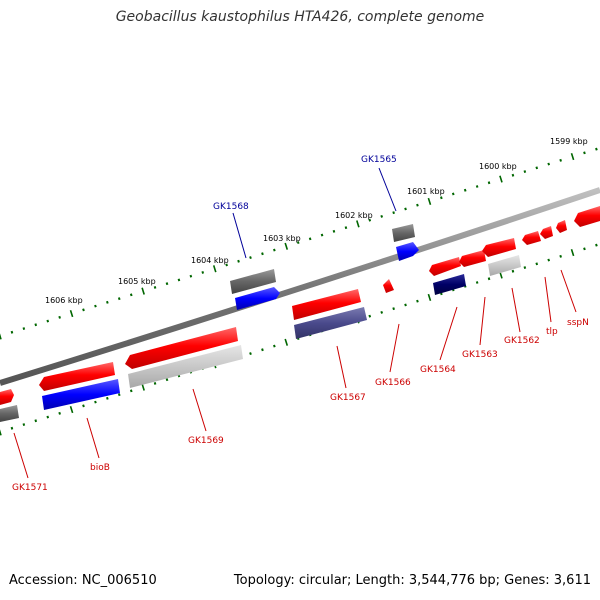 The height and width of the screenshot is (600, 600). I want to click on gene-arrow-tlp, so click(546, 232).